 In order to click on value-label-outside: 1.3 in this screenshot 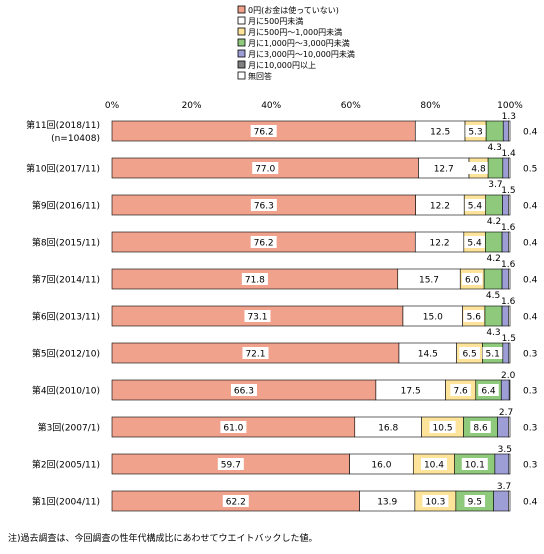, I will do `click(509, 117)`.